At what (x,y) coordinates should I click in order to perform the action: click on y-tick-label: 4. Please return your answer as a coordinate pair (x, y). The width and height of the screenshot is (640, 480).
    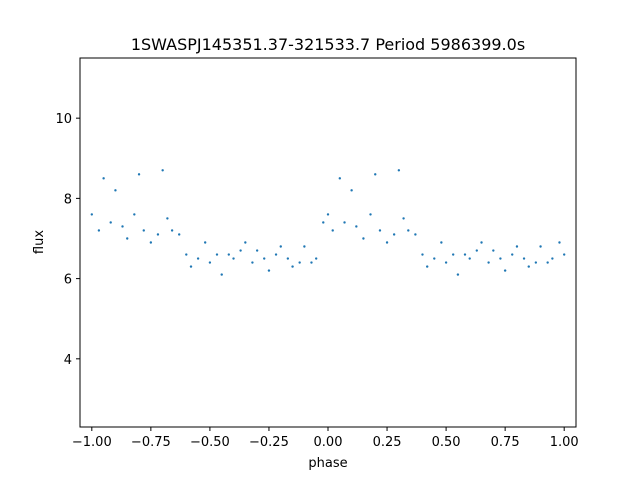
    Looking at the image, I should click on (68, 360).